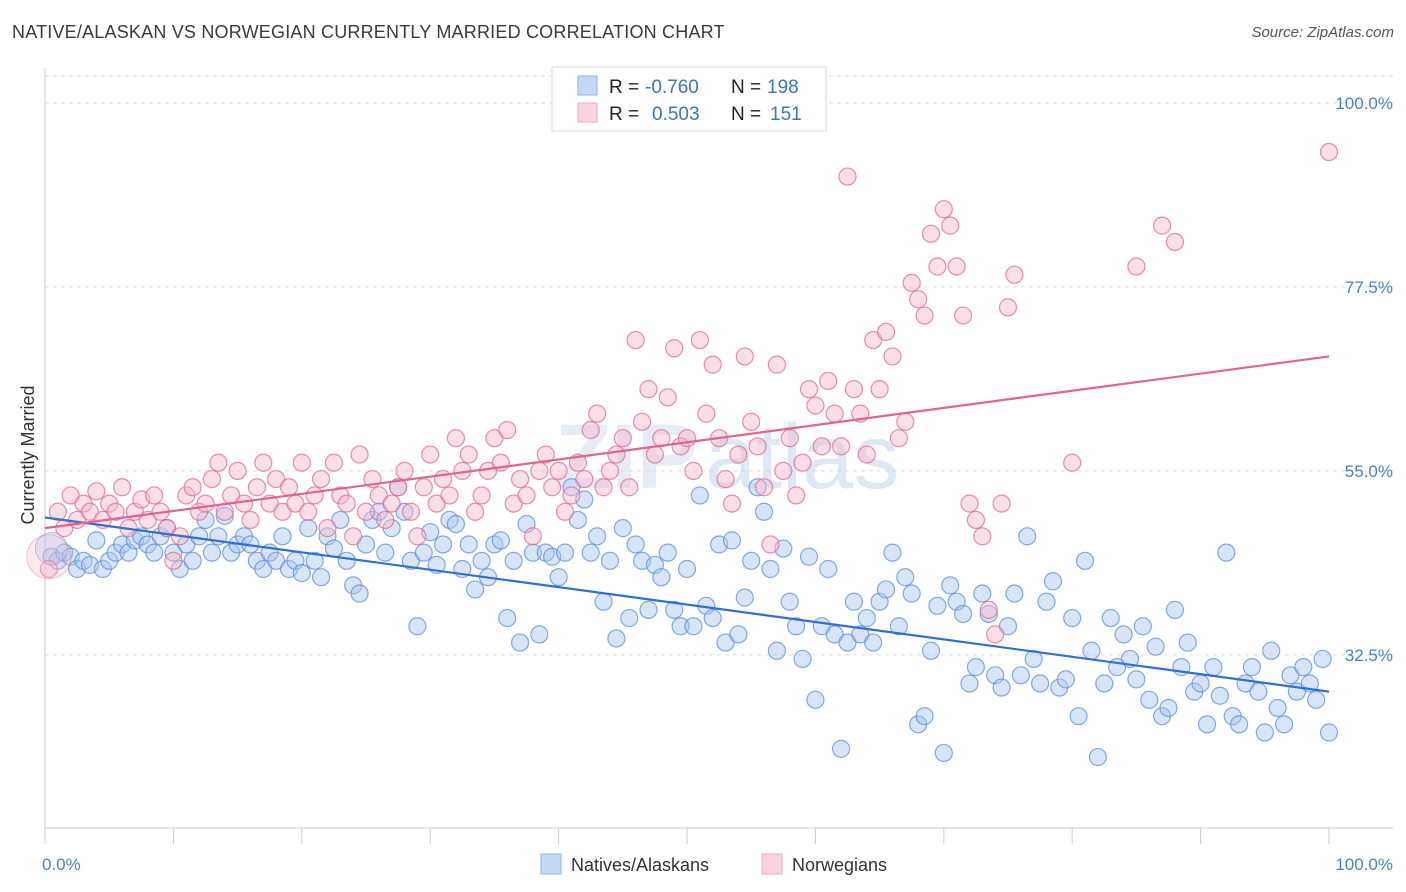  Describe the element at coordinates (1369, 287) in the screenshot. I see `y-tick-label-2: 77.5%` at that location.